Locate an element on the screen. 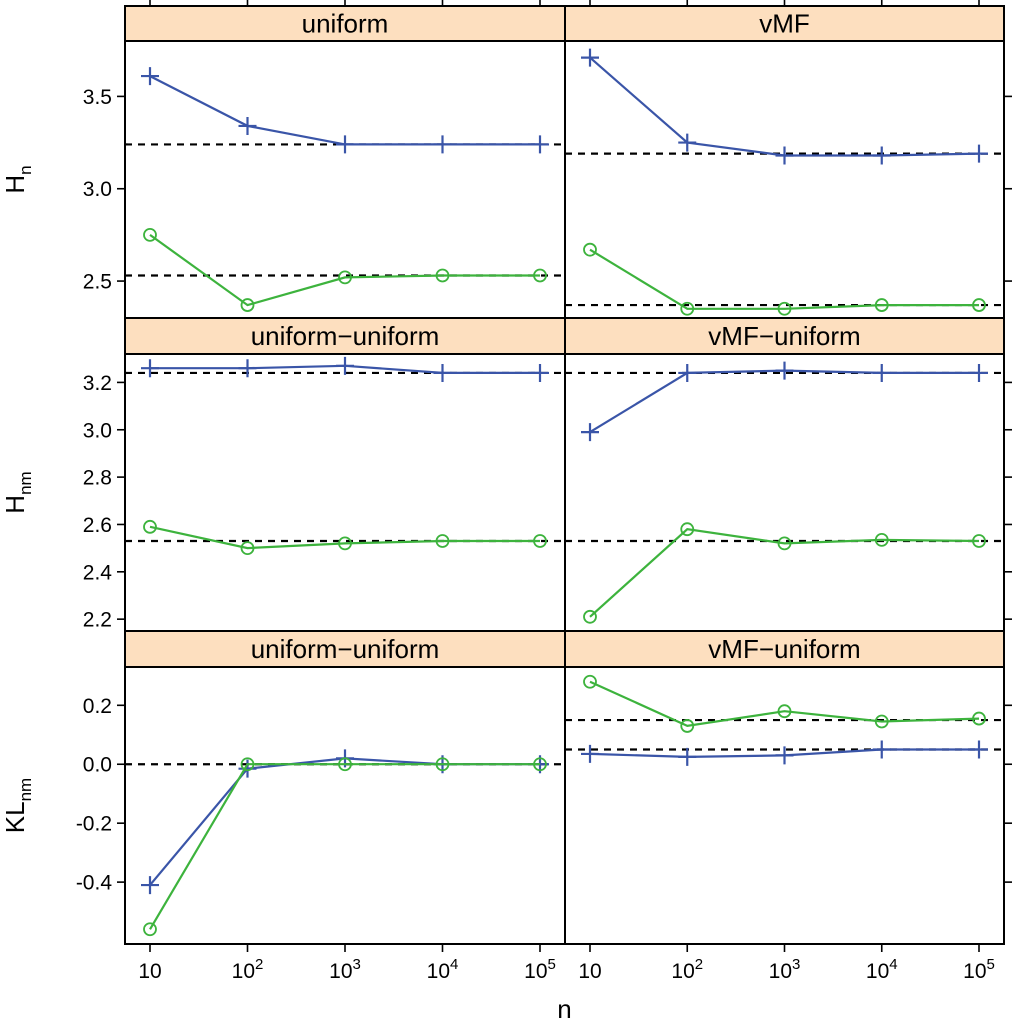 This screenshot has width=1024, height=1028. y-tick-label: 0.0 is located at coordinates (97, 765).